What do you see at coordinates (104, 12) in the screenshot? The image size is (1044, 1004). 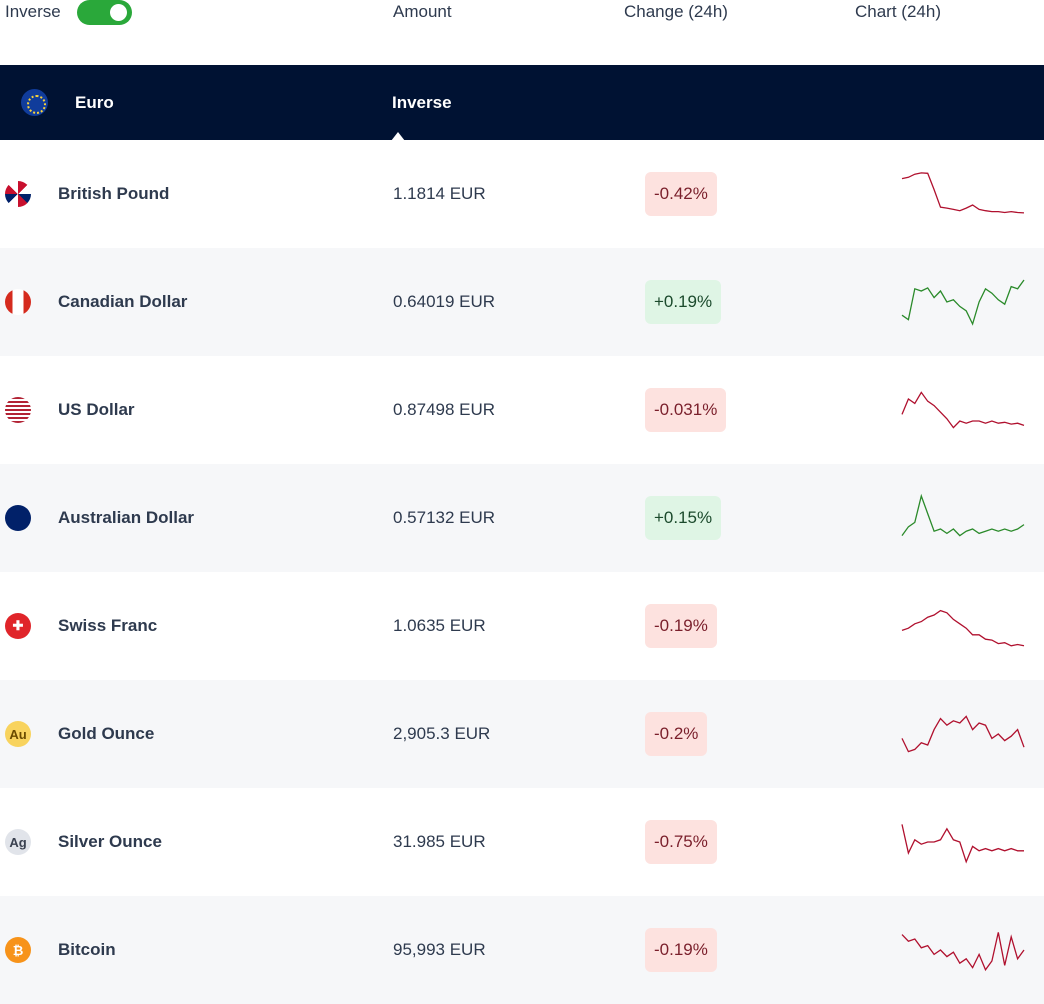 I see `inverse-toggle` at bounding box center [104, 12].